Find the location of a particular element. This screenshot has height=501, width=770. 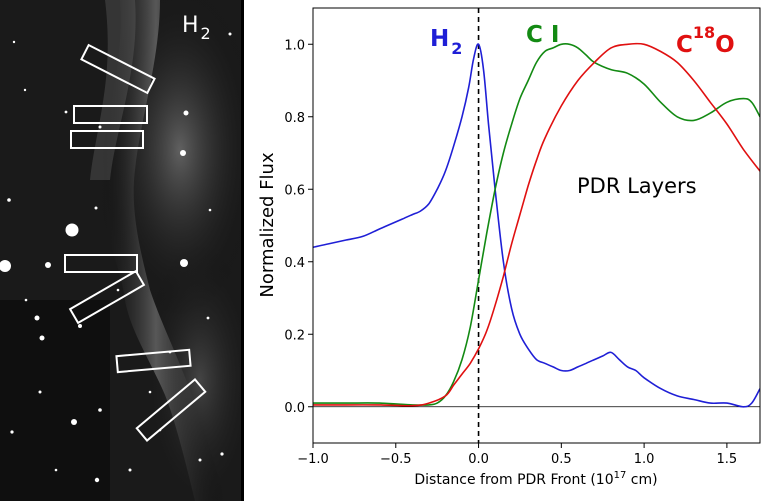

x-tick-label: −1.0 is located at coordinates (313, 459).